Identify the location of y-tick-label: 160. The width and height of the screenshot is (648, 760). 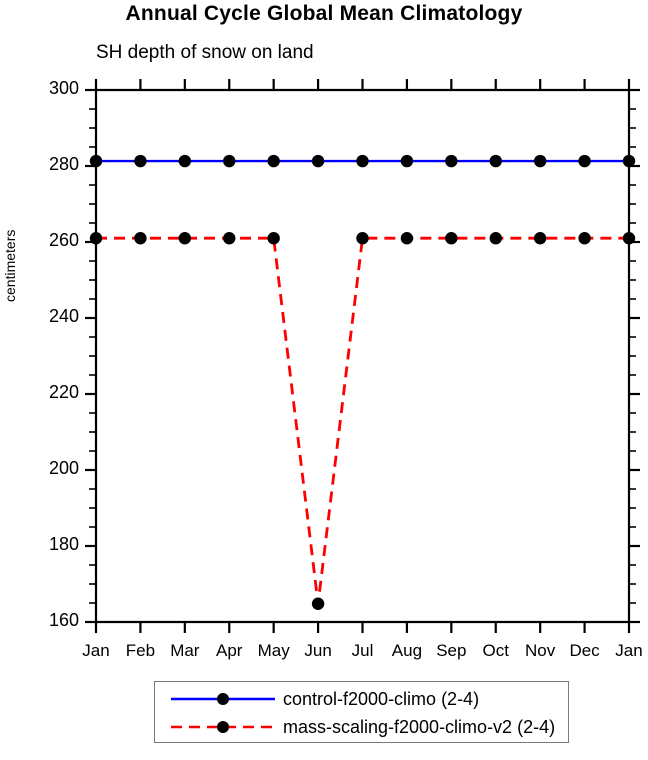
(63, 620).